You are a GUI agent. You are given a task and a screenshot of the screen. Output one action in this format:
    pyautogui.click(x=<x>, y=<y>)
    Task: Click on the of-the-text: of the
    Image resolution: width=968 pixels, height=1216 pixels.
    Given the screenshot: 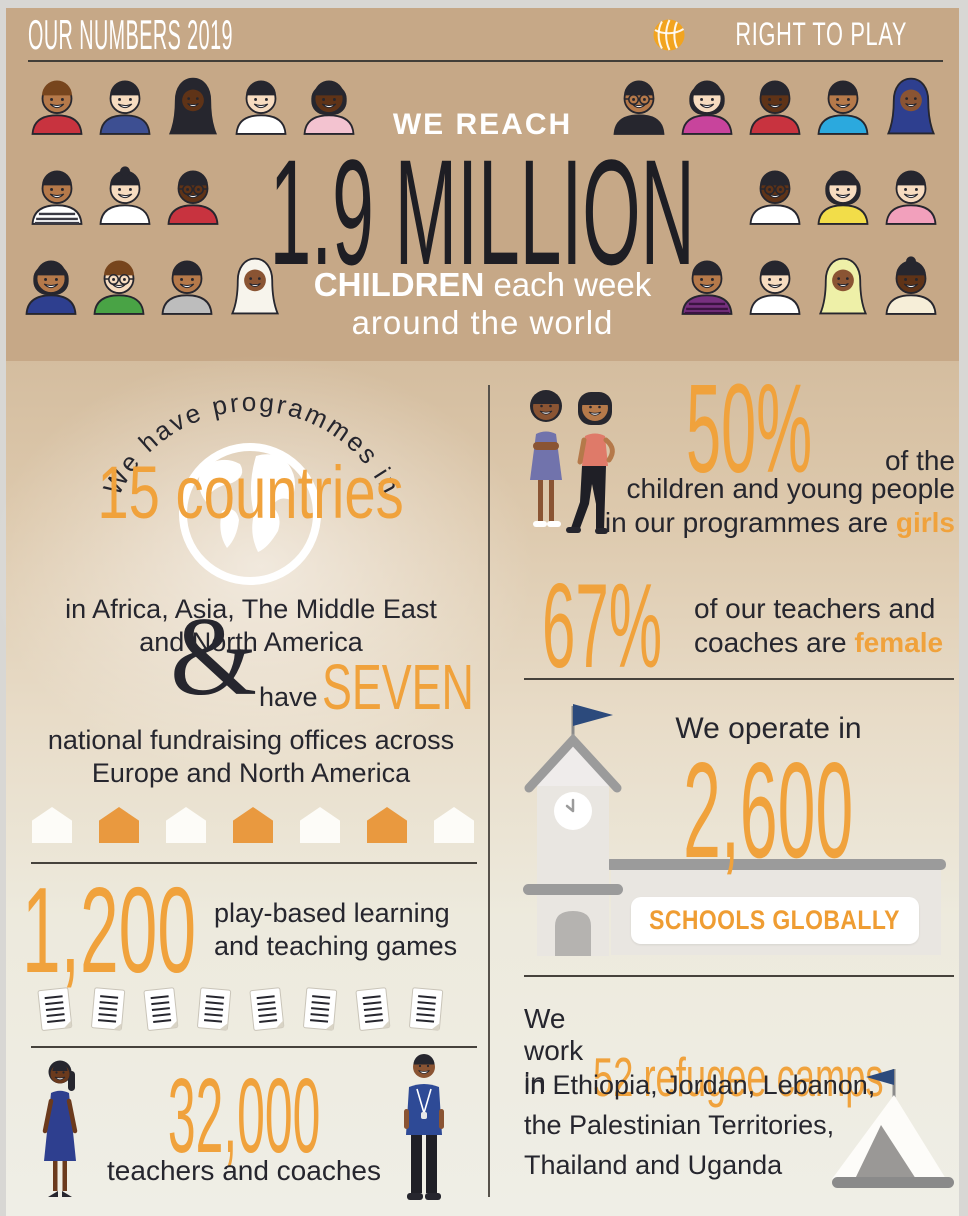 What is the action you would take?
    pyautogui.click(x=919, y=460)
    